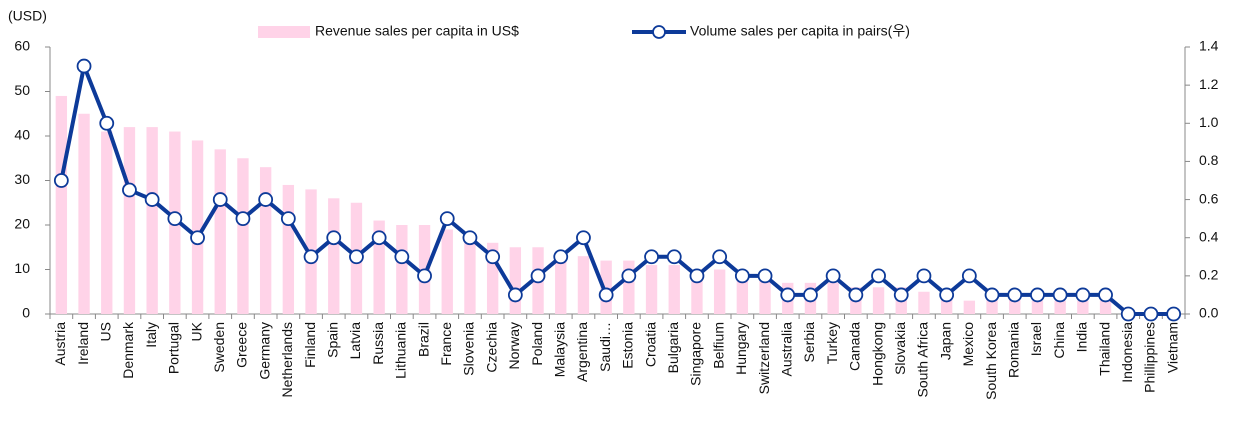 Image resolution: width=1233 pixels, height=421 pixels. What do you see at coordinates (1209, 198) in the screenshot?
I see `y2-tick-label: 0.6` at bounding box center [1209, 198].